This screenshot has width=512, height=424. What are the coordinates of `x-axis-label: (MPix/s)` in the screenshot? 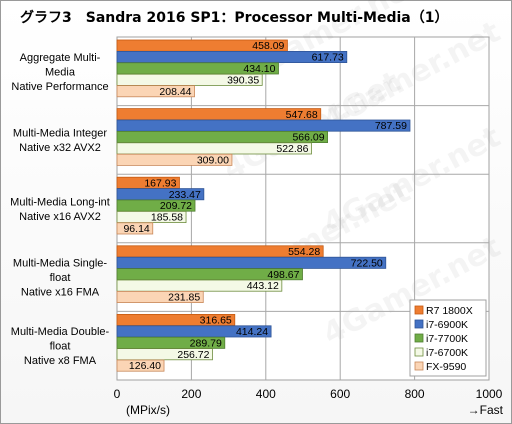 It's located at (148, 410).